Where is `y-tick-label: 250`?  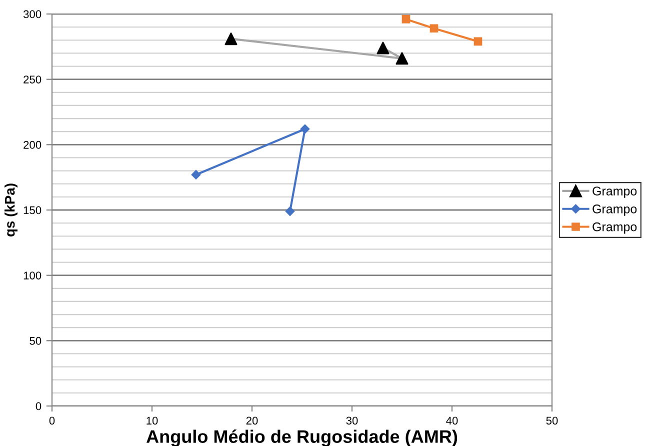
y-tick-label: 250 is located at coordinates (33, 80).